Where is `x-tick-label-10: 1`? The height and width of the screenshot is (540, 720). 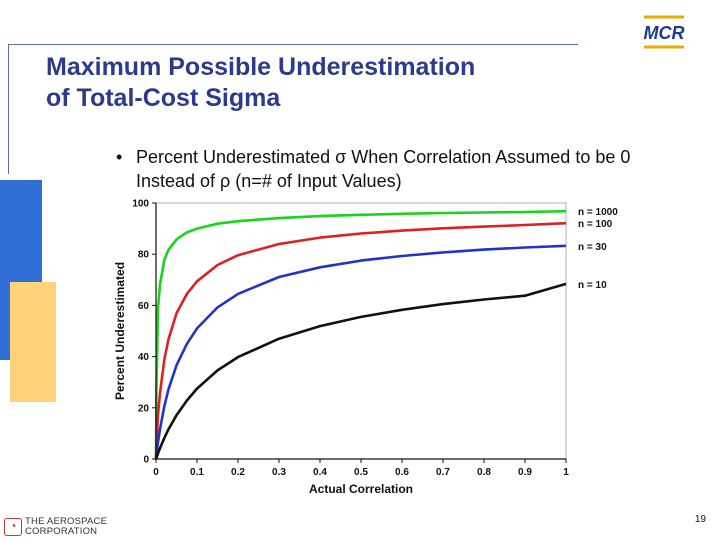
x-tick-label-10: 1 is located at coordinates (566, 472).